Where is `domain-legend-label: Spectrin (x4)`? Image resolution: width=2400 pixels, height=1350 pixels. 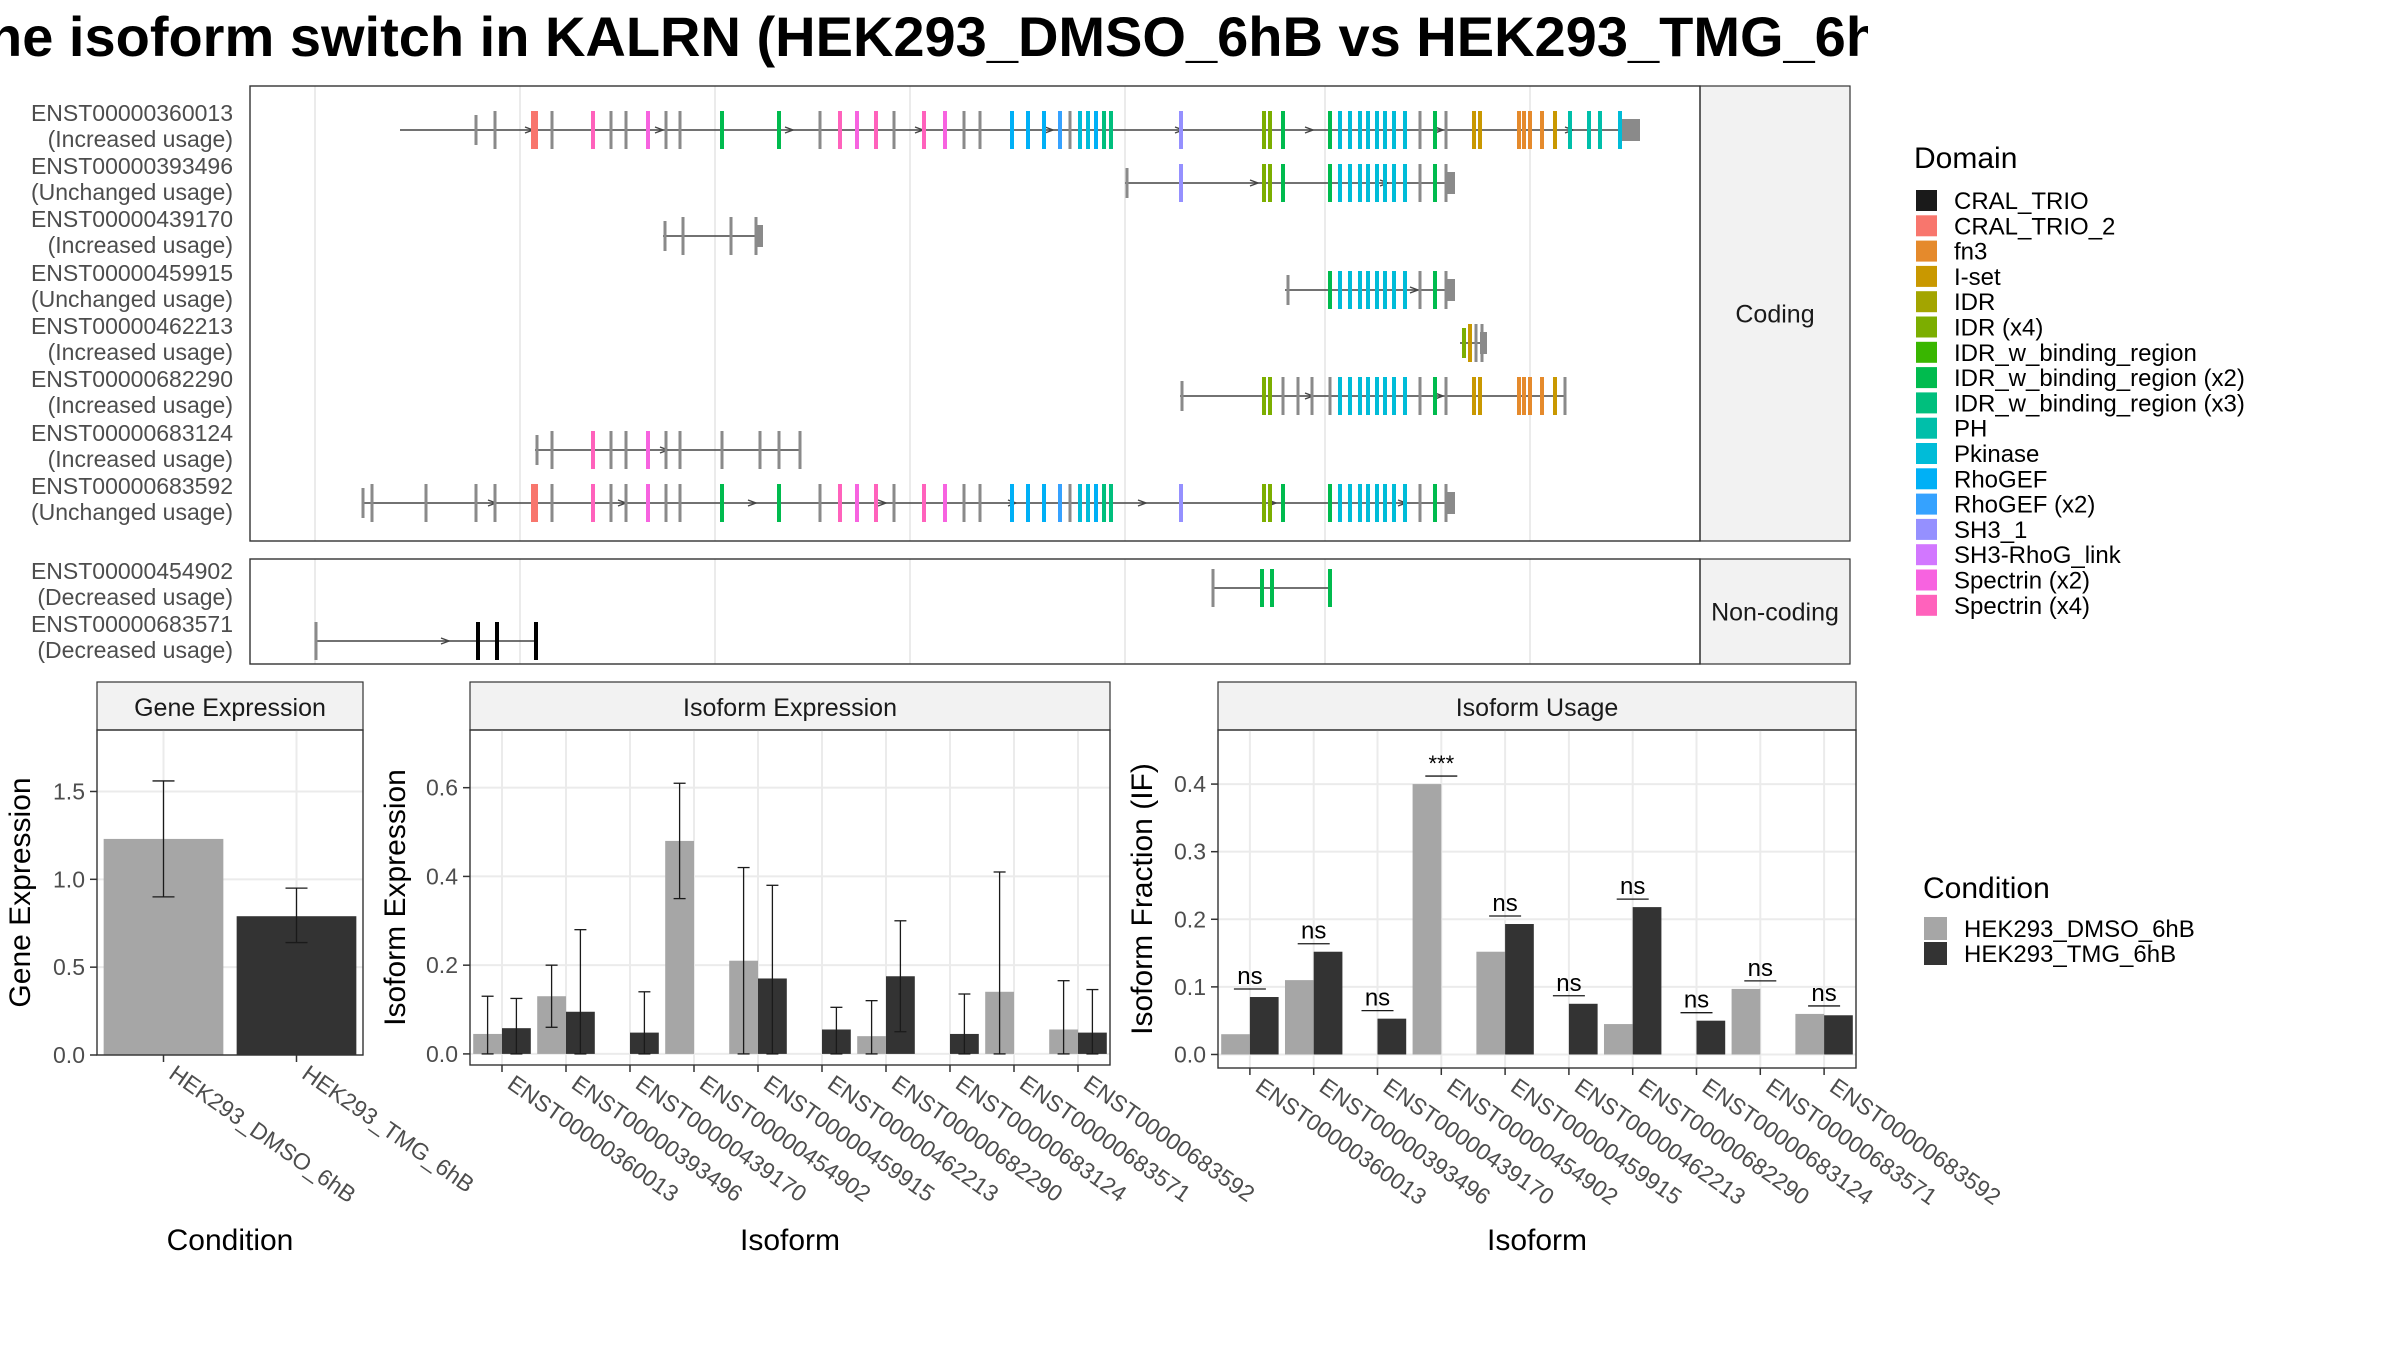 domain-legend-label: Spectrin (x4) is located at coordinates (2022, 606).